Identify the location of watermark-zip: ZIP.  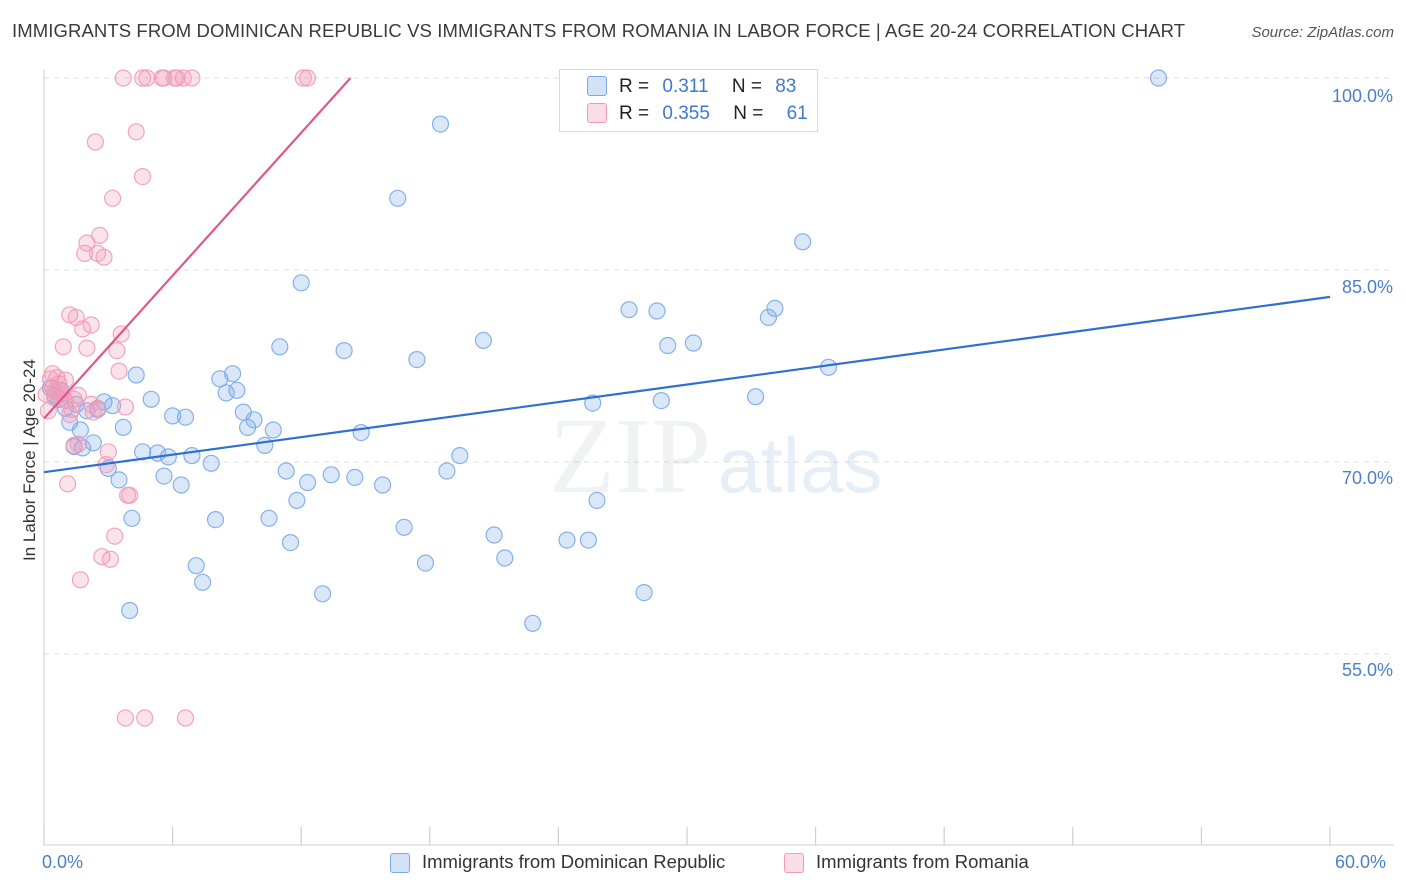
(630, 456).